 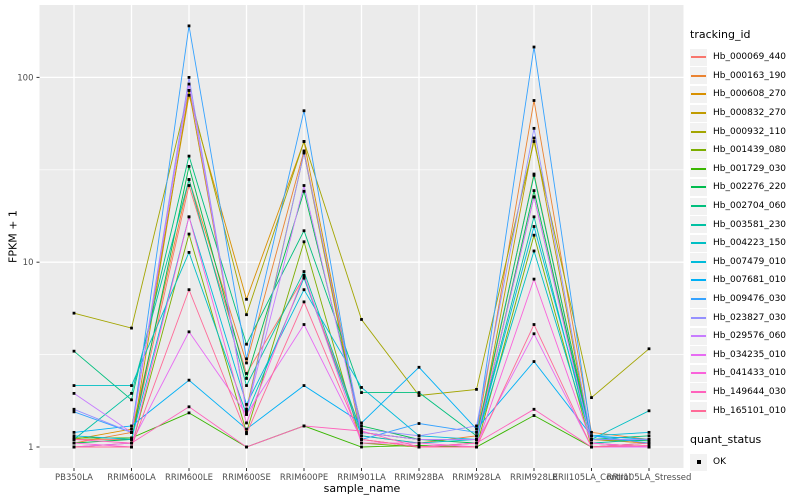 I want to click on legend-item-label: Hb_000932_110, so click(x=750, y=131).